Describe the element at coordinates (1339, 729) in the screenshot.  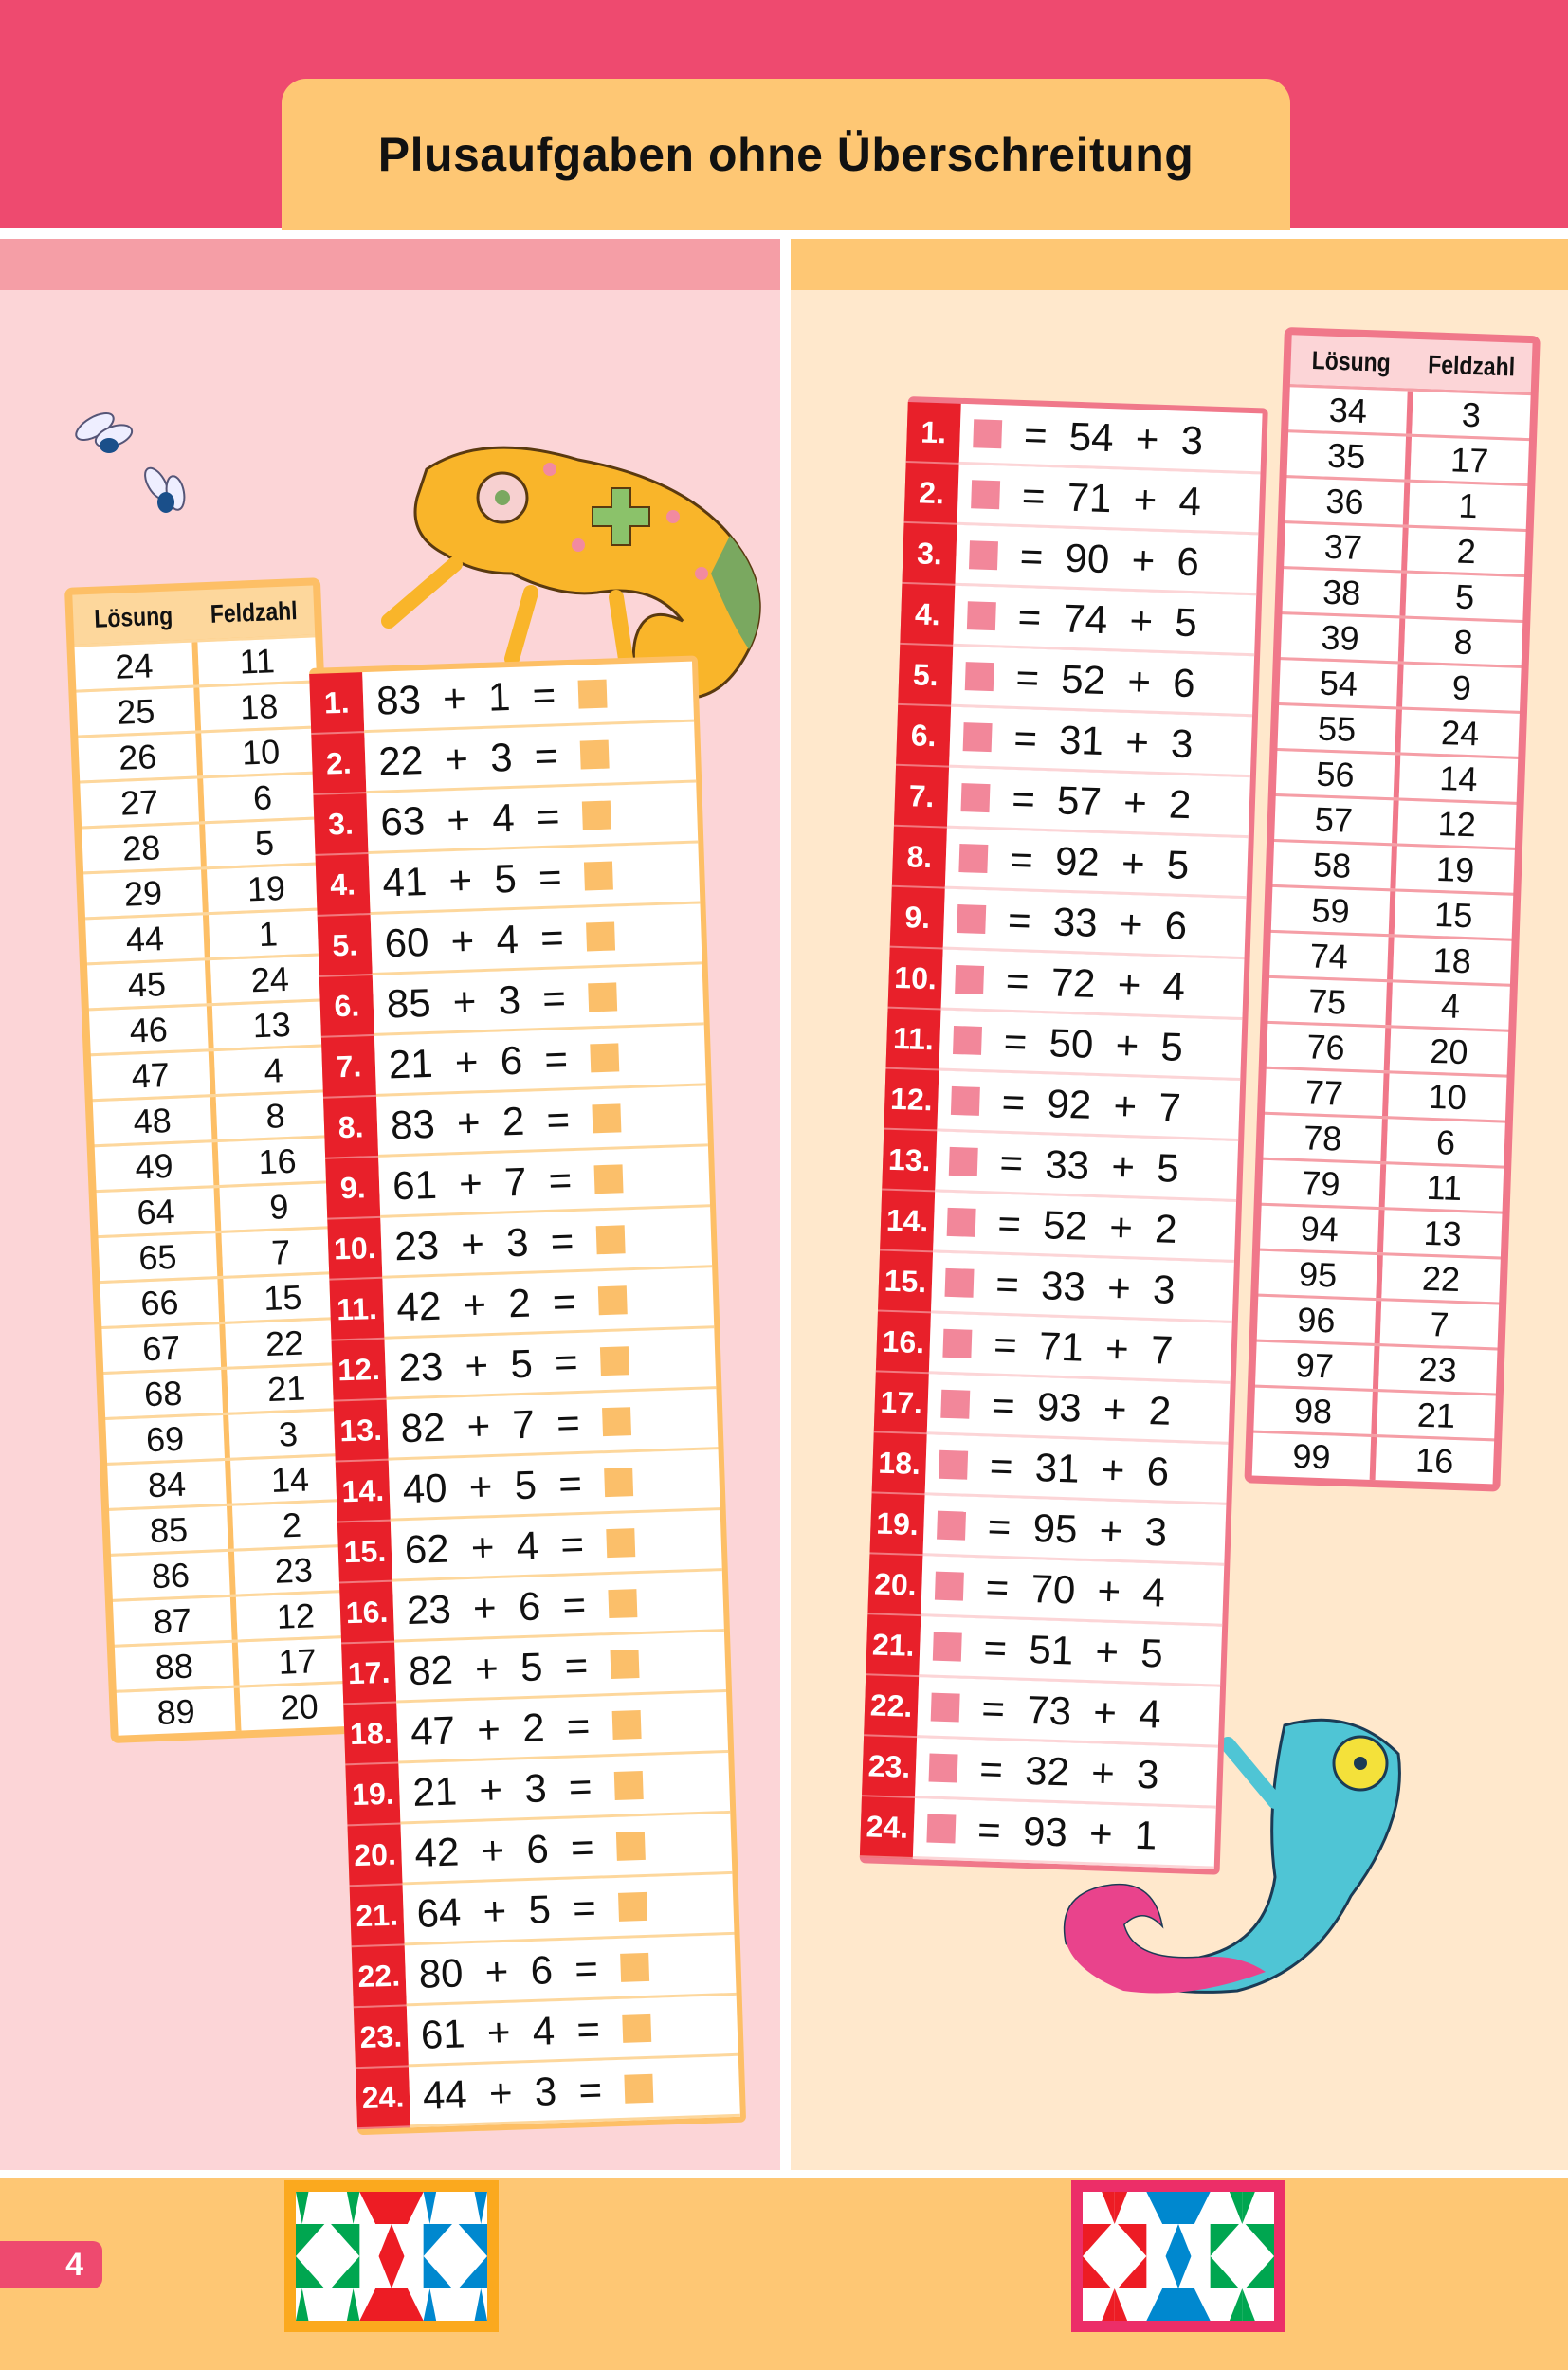
I see `loesung-cell: 55` at that location.